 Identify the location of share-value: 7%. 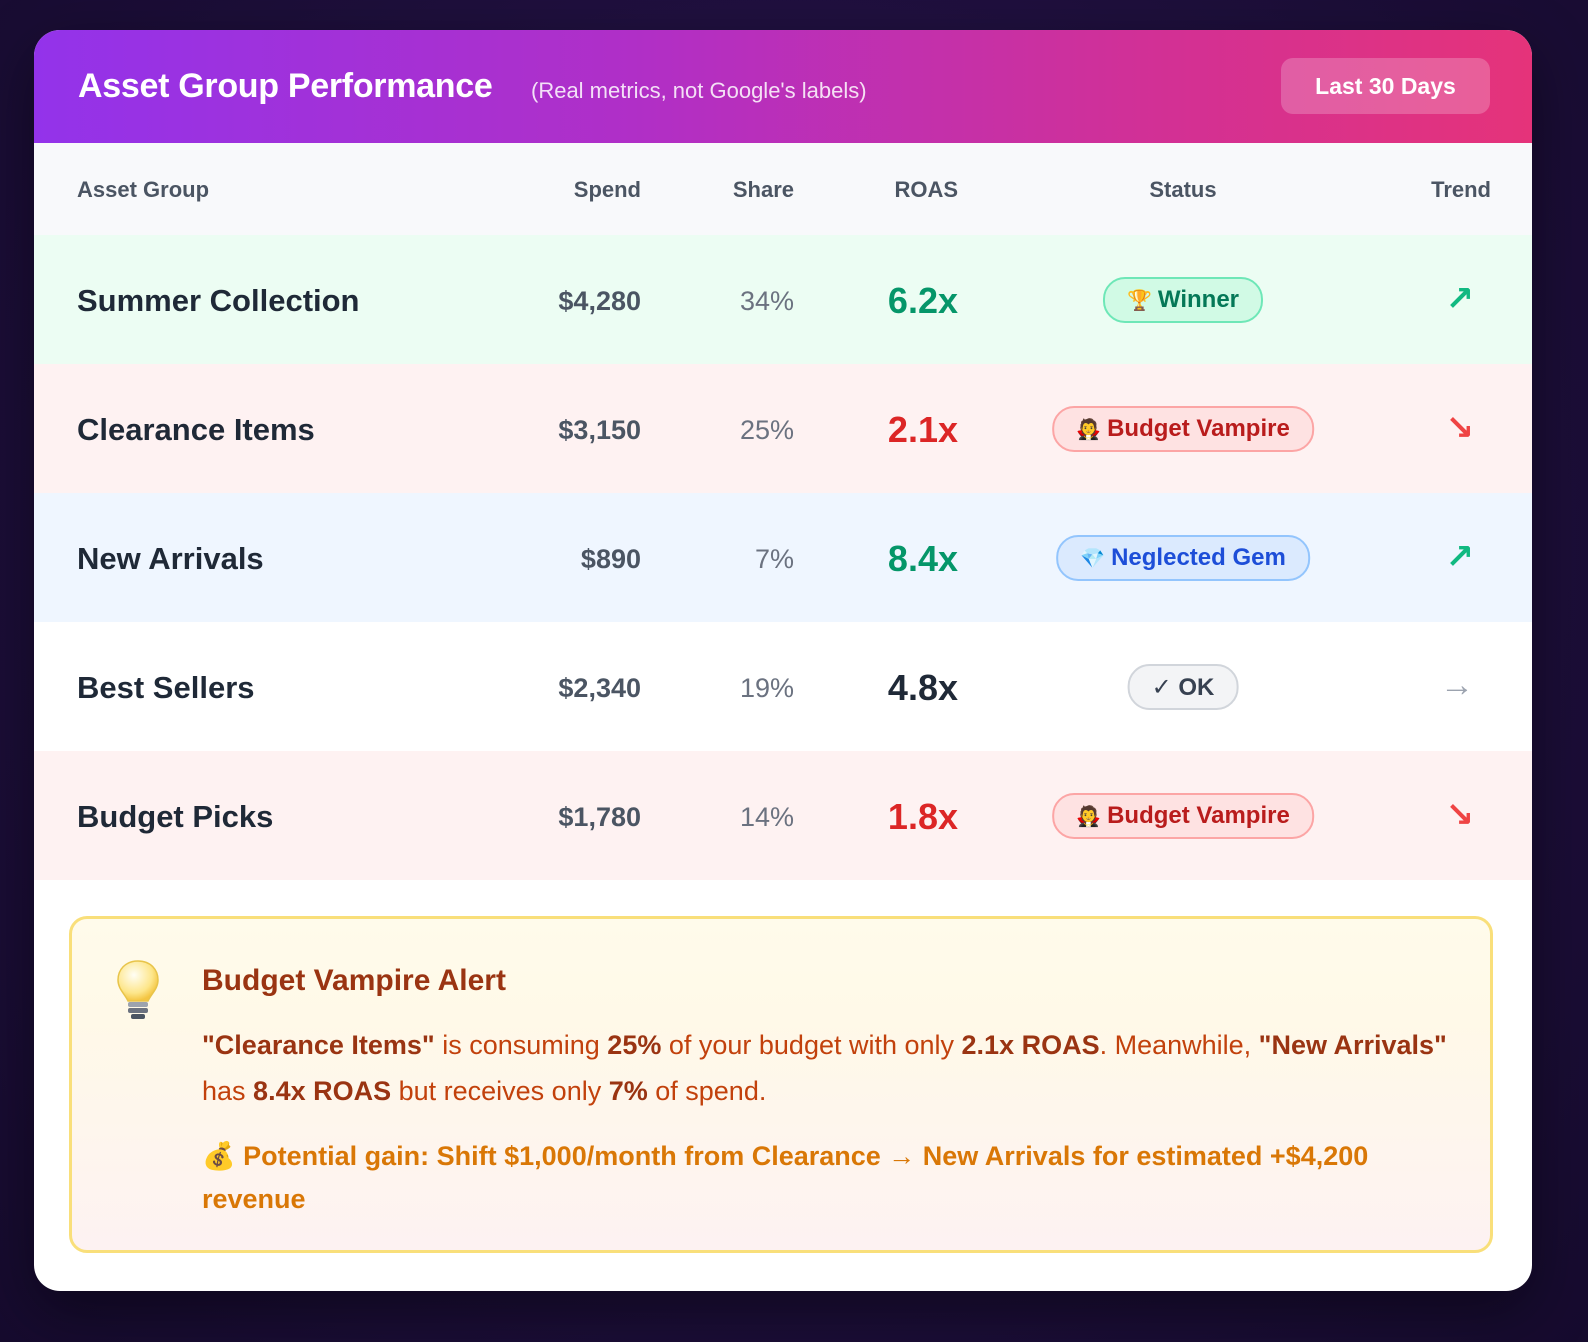
(774, 559).